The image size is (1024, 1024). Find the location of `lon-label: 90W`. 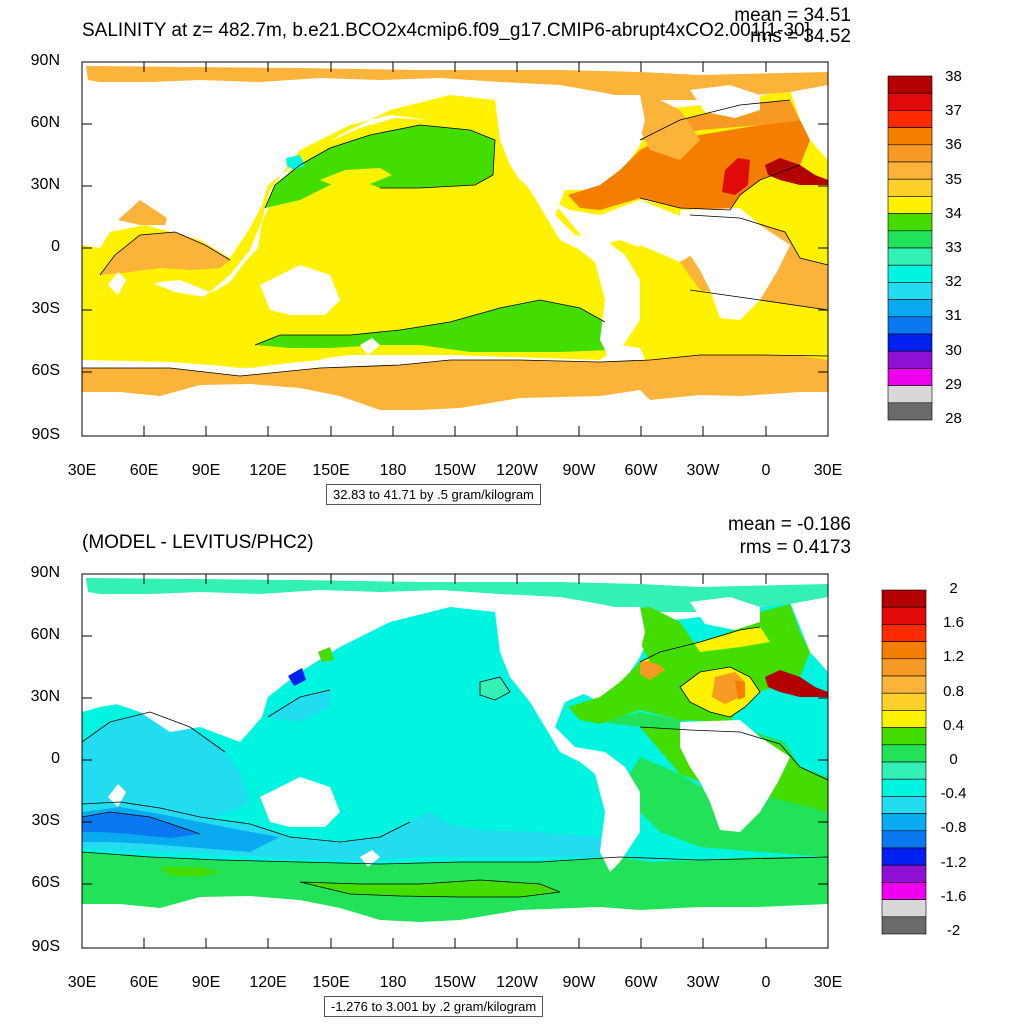

lon-label: 90W is located at coordinates (579, 982).